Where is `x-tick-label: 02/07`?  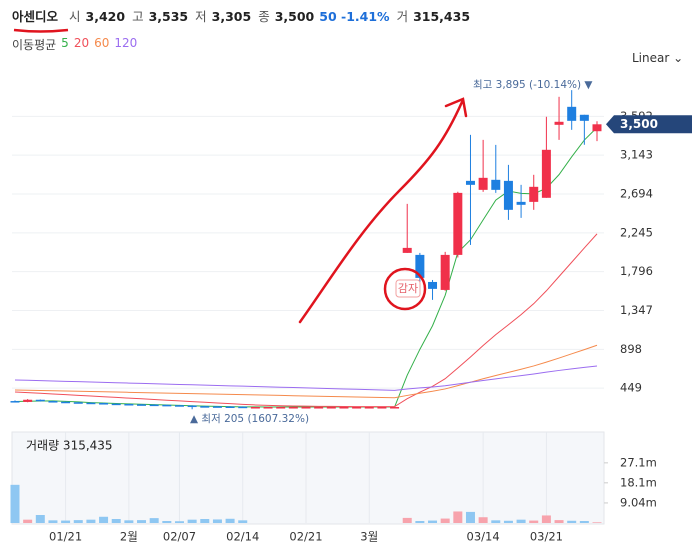 x-tick-label: 02/07 is located at coordinates (179, 537).